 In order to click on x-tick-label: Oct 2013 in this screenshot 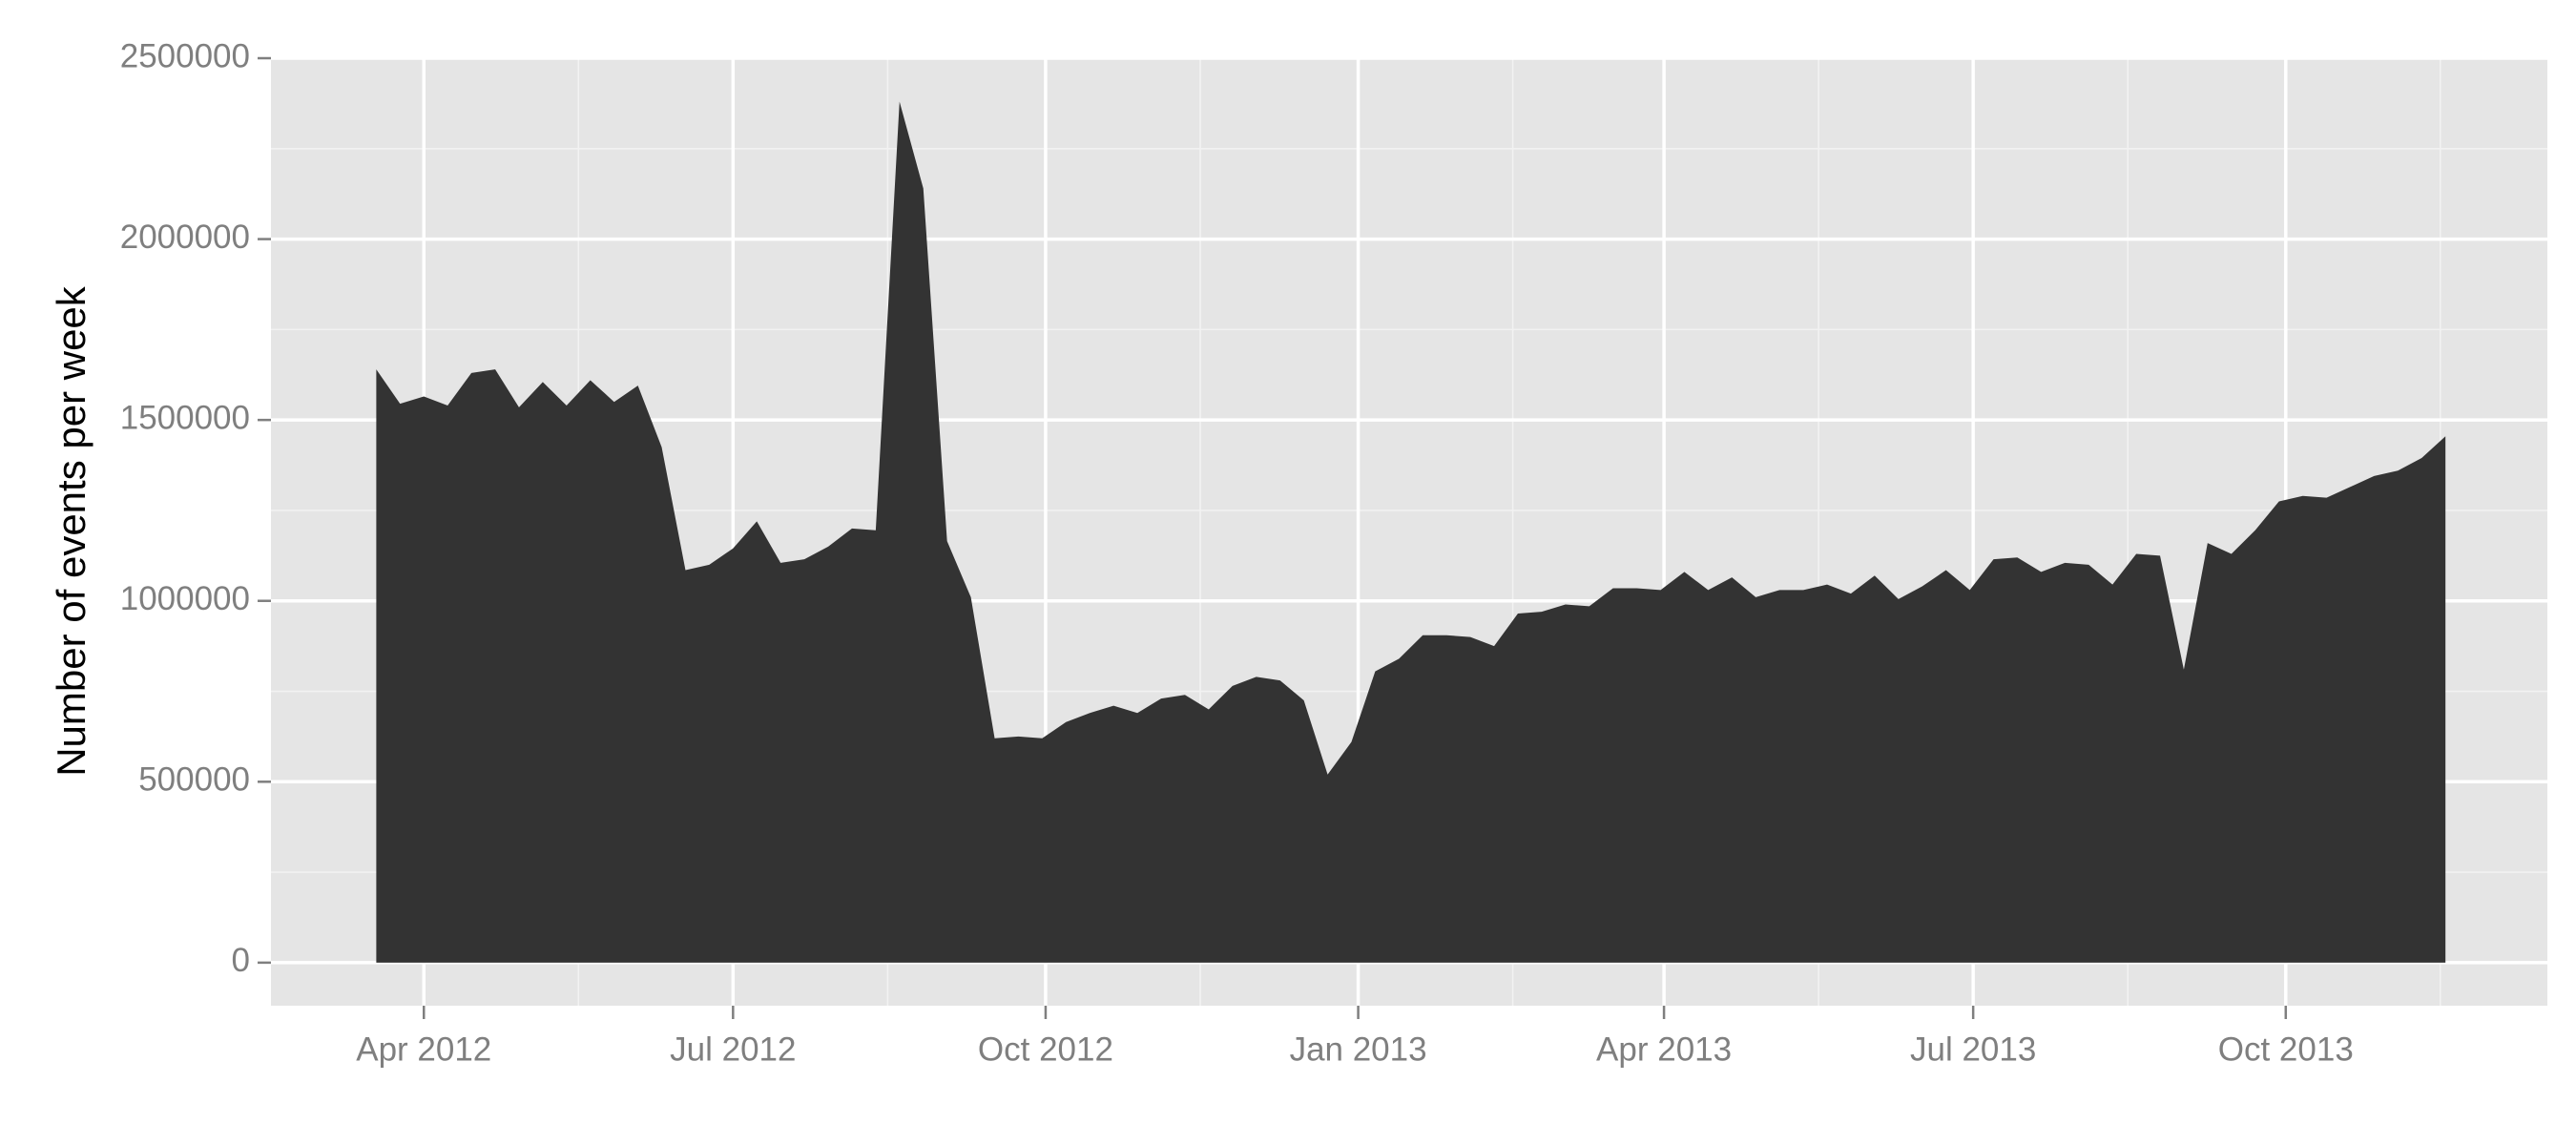, I will do `click(2286, 1049)`.